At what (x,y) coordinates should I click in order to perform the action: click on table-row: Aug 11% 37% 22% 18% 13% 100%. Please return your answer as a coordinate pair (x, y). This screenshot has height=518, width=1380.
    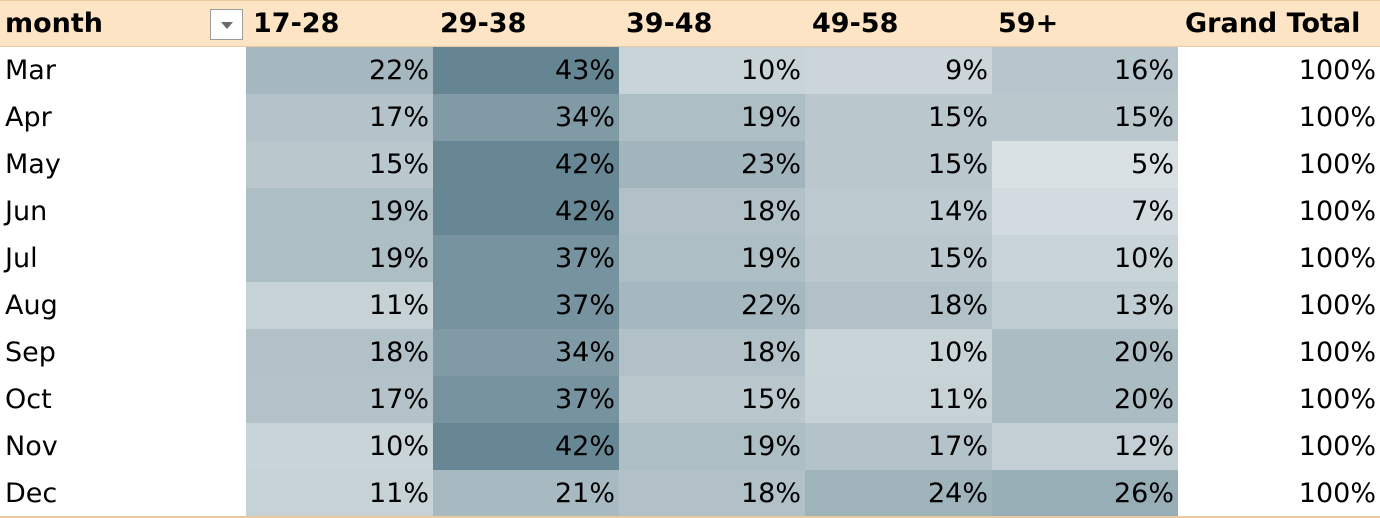
    Looking at the image, I should click on (690, 305).